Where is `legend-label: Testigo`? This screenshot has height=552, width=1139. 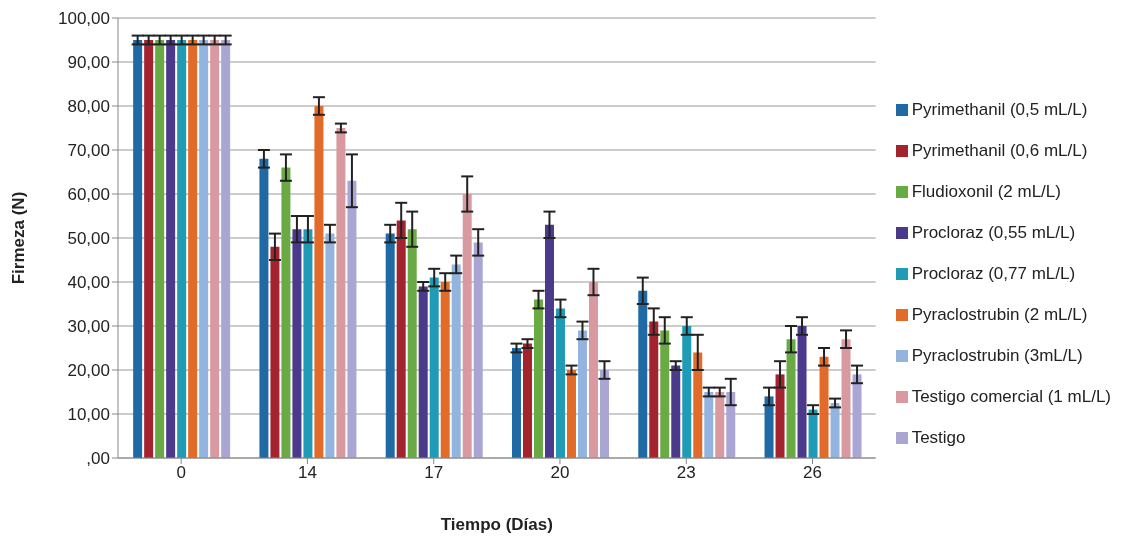
legend-label: Testigo is located at coordinates (938, 437).